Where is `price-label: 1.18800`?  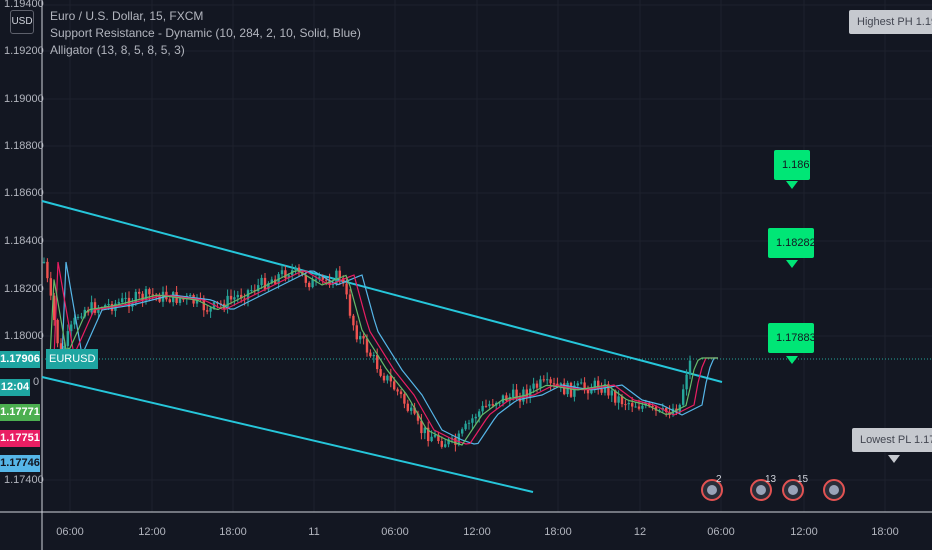 price-label: 1.18800 is located at coordinates (24, 146).